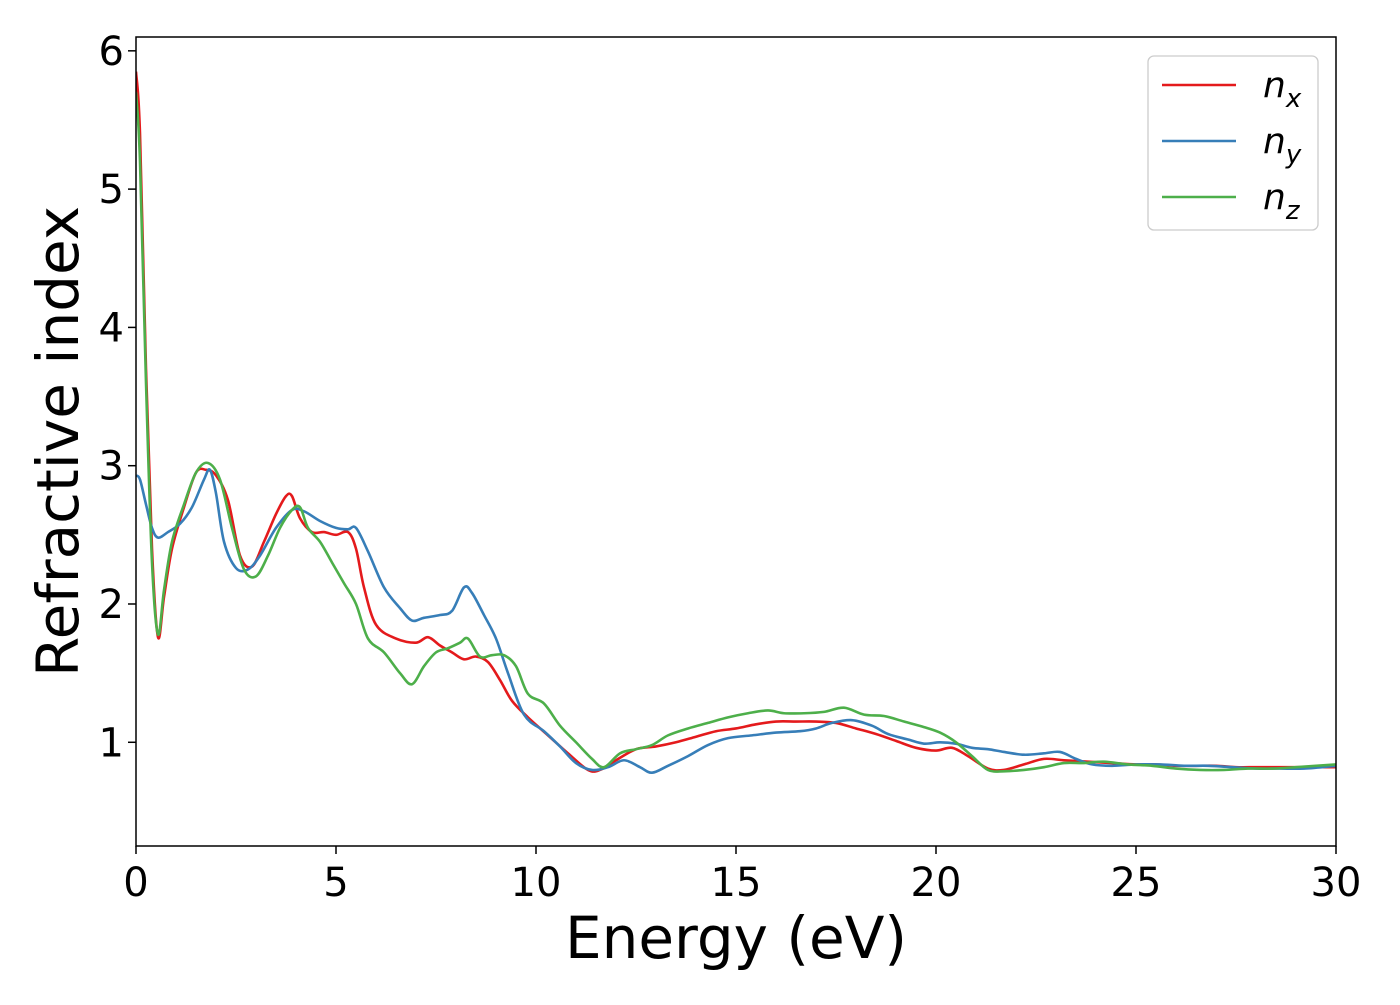 The width and height of the screenshot is (1400, 1005). Describe the element at coordinates (1233, 143) in the screenshot. I see `legend-box` at that location.